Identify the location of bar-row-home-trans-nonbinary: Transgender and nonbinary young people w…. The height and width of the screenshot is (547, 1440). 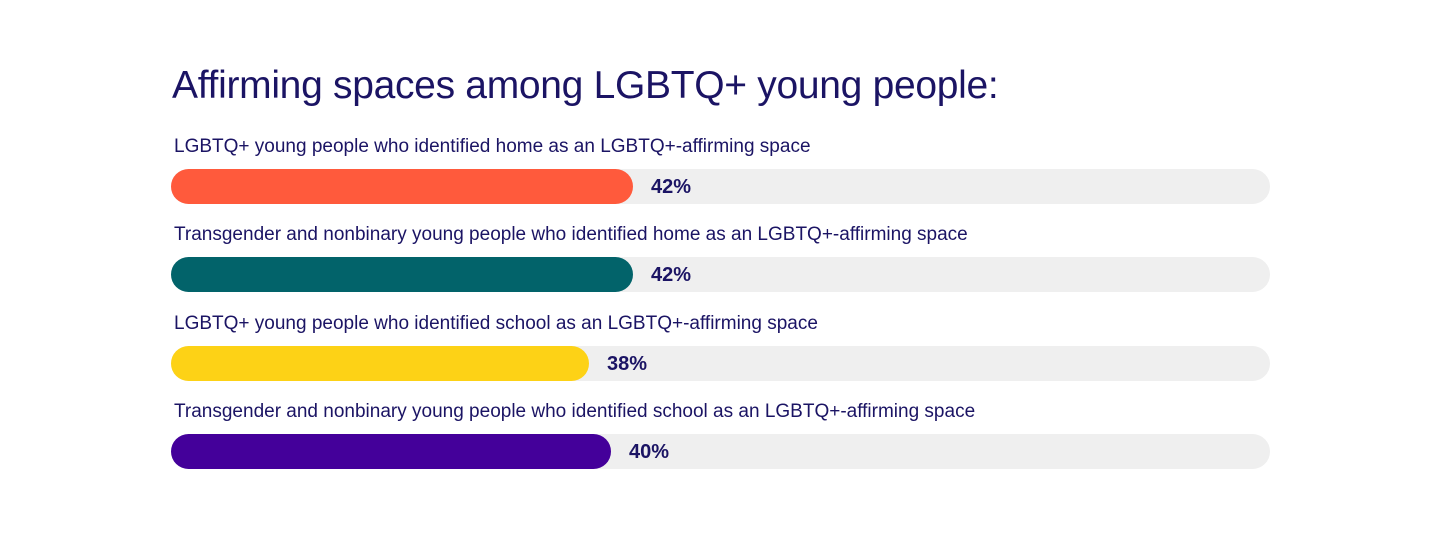
(720, 263).